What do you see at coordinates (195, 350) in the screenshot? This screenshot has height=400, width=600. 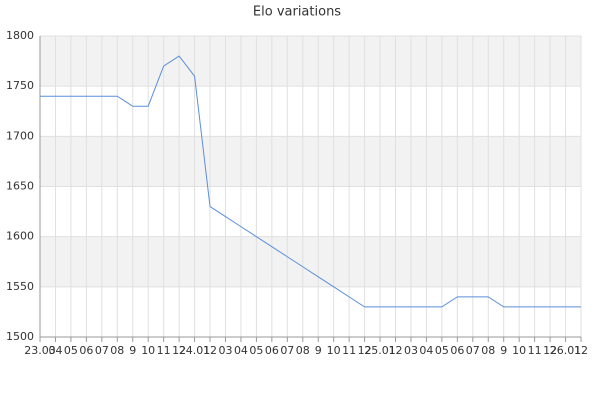 I see `x-tick-label: 24.01` at bounding box center [195, 350].